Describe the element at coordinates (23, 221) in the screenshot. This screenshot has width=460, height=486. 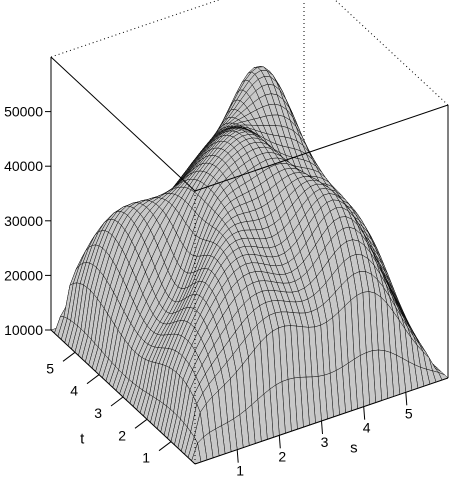
I see `z-tick-label: 30000` at that location.